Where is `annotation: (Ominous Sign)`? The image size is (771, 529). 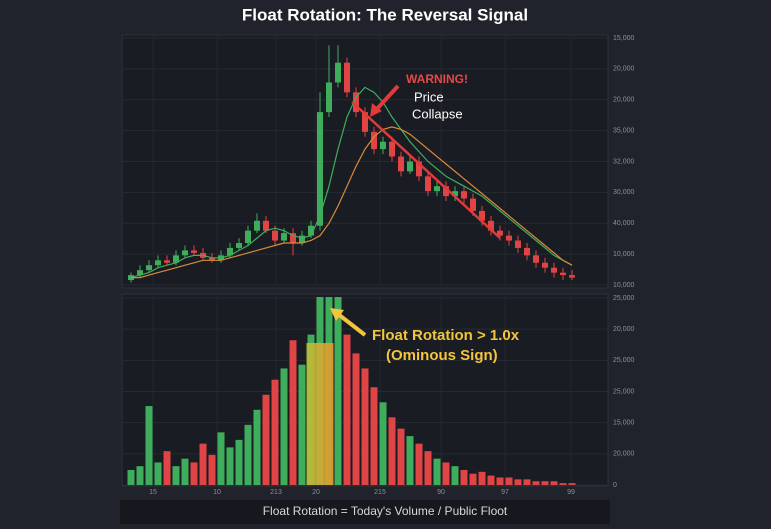
annotation: (Ominous Sign) is located at coordinates (442, 355).